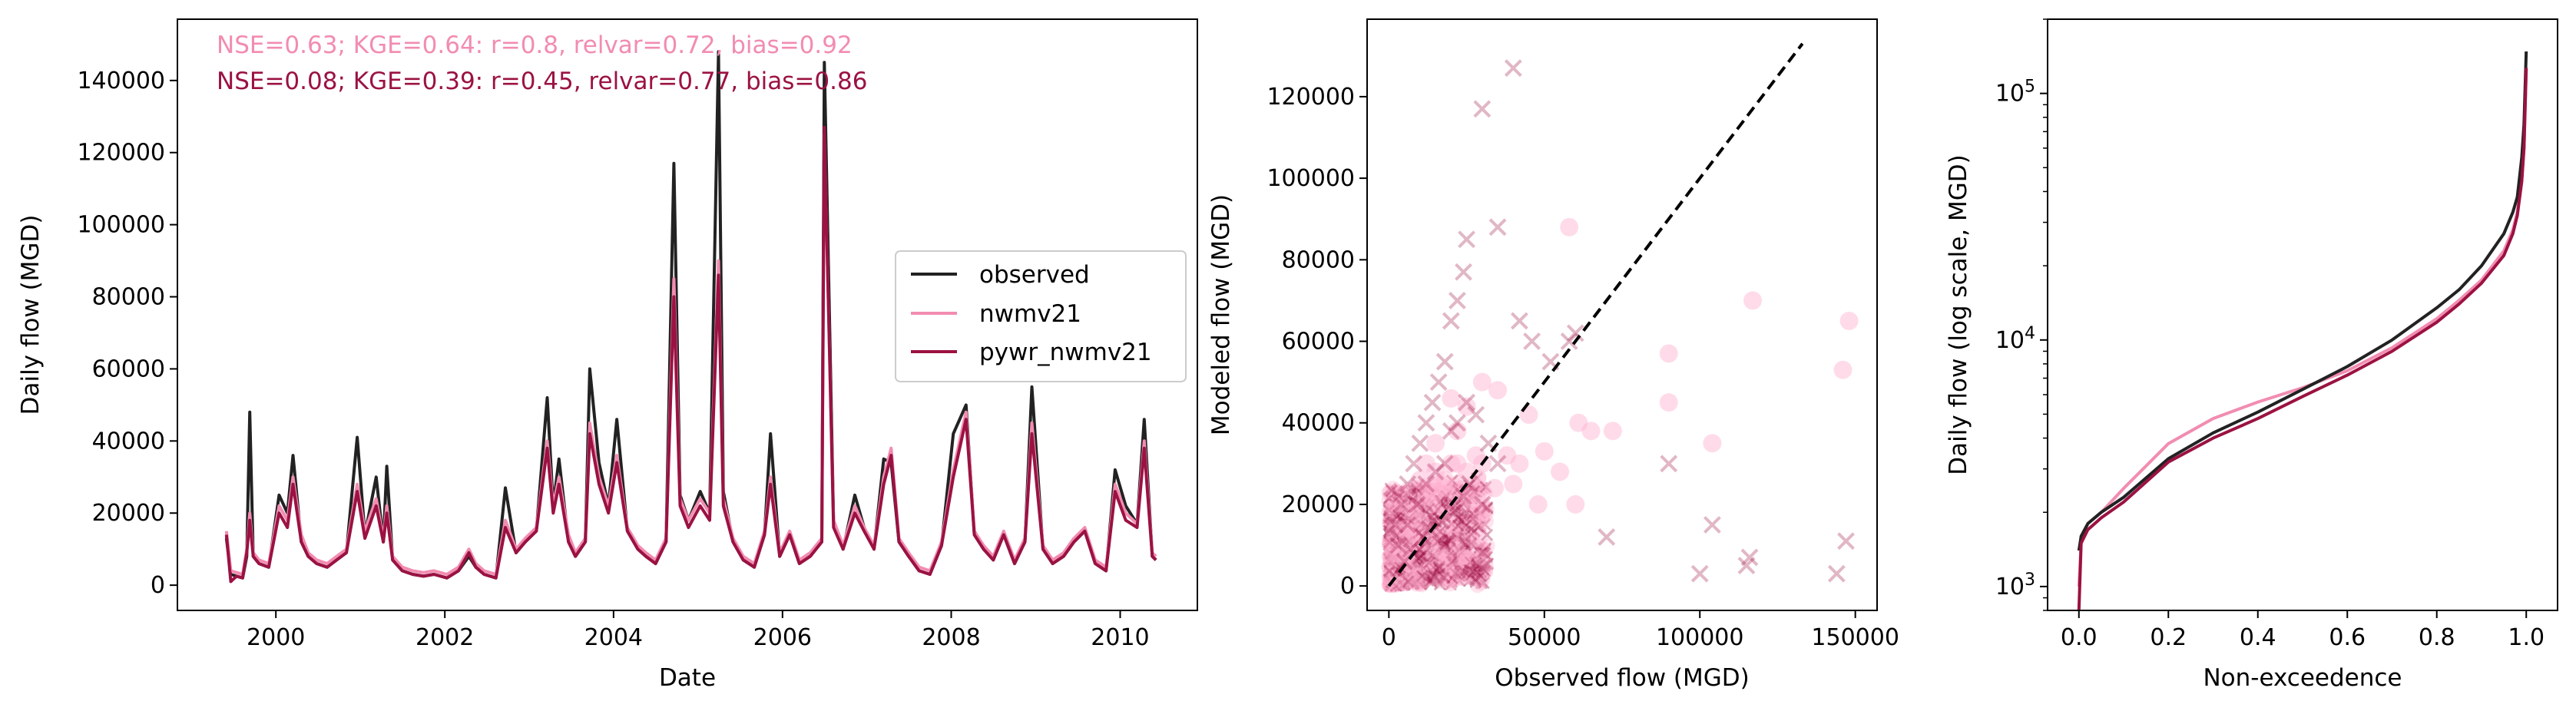 The width and height of the screenshot is (2576, 711). Describe the element at coordinates (1120, 637) in the screenshot. I see `x-tick-label: 2010` at that location.